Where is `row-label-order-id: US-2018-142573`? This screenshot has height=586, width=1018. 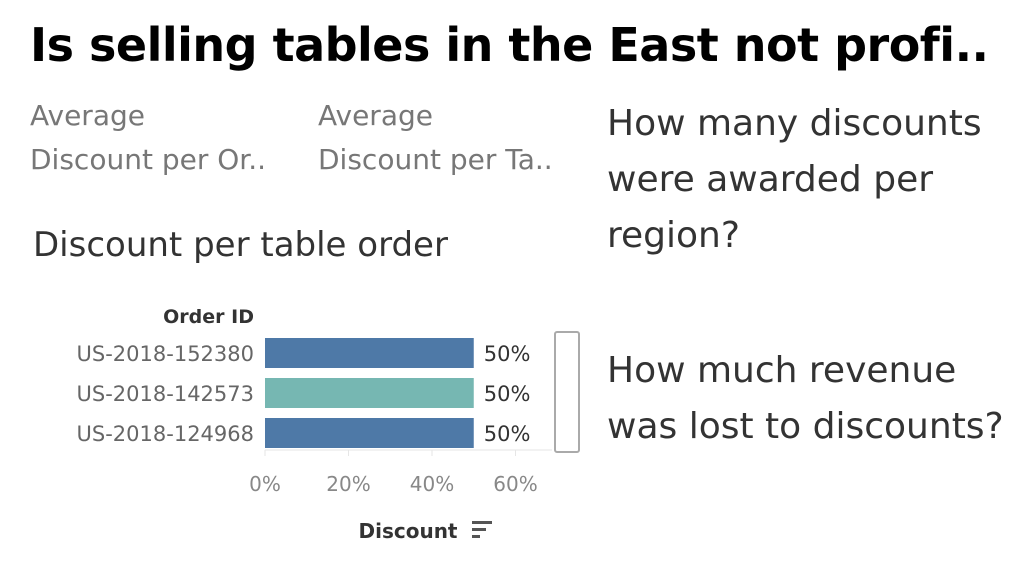 row-label-order-id: US-2018-142573 is located at coordinates (165, 394).